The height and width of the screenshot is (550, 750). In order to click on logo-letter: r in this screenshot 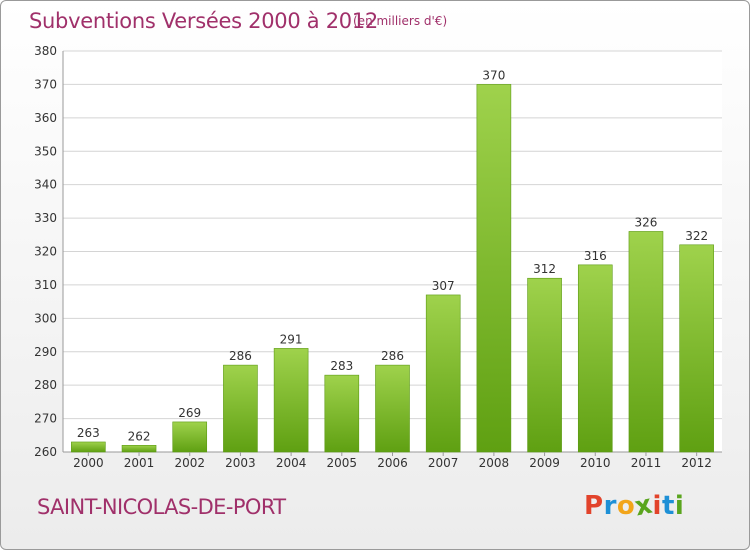, I will do `click(610, 506)`.